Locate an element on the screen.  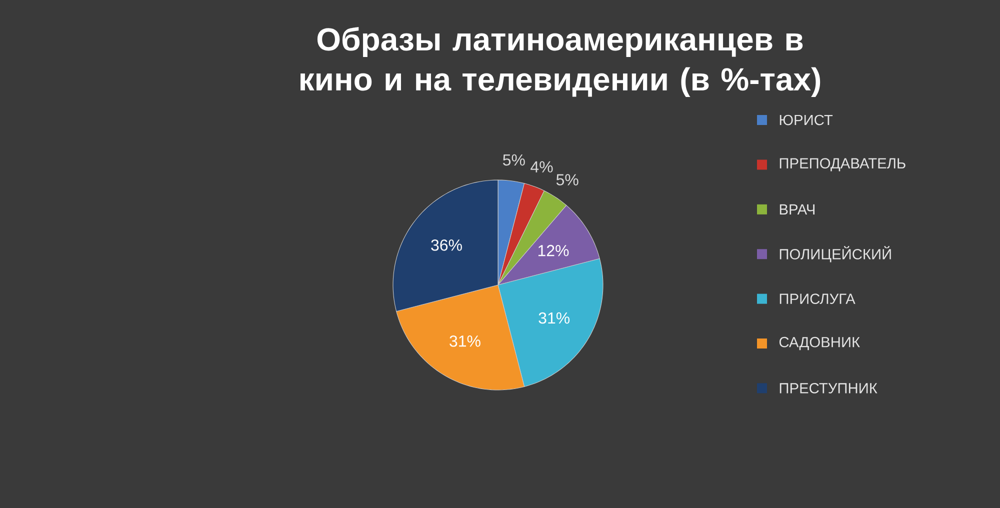
legend-label: ВРАЧ is located at coordinates (797, 209).